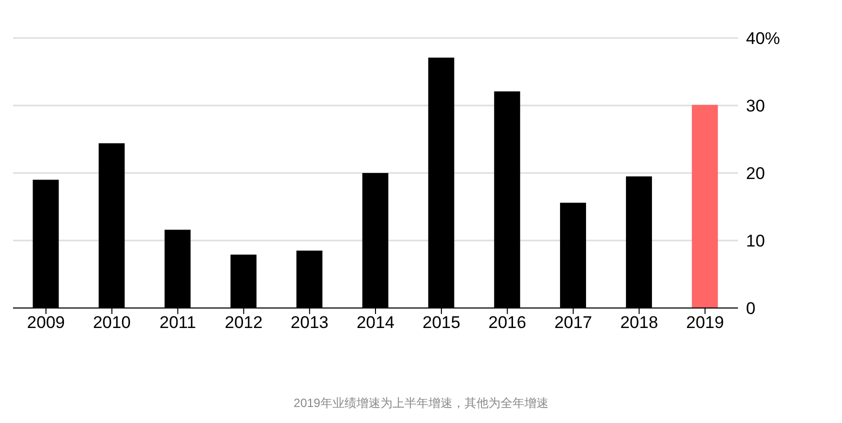 This screenshot has width=842, height=423. I want to click on x-tick-label: 2014, so click(375, 322).